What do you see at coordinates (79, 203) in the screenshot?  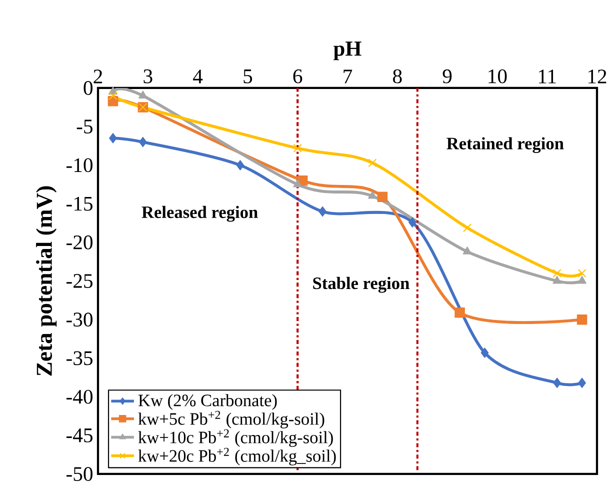 I see `y-tick-label: -15` at bounding box center [79, 203].